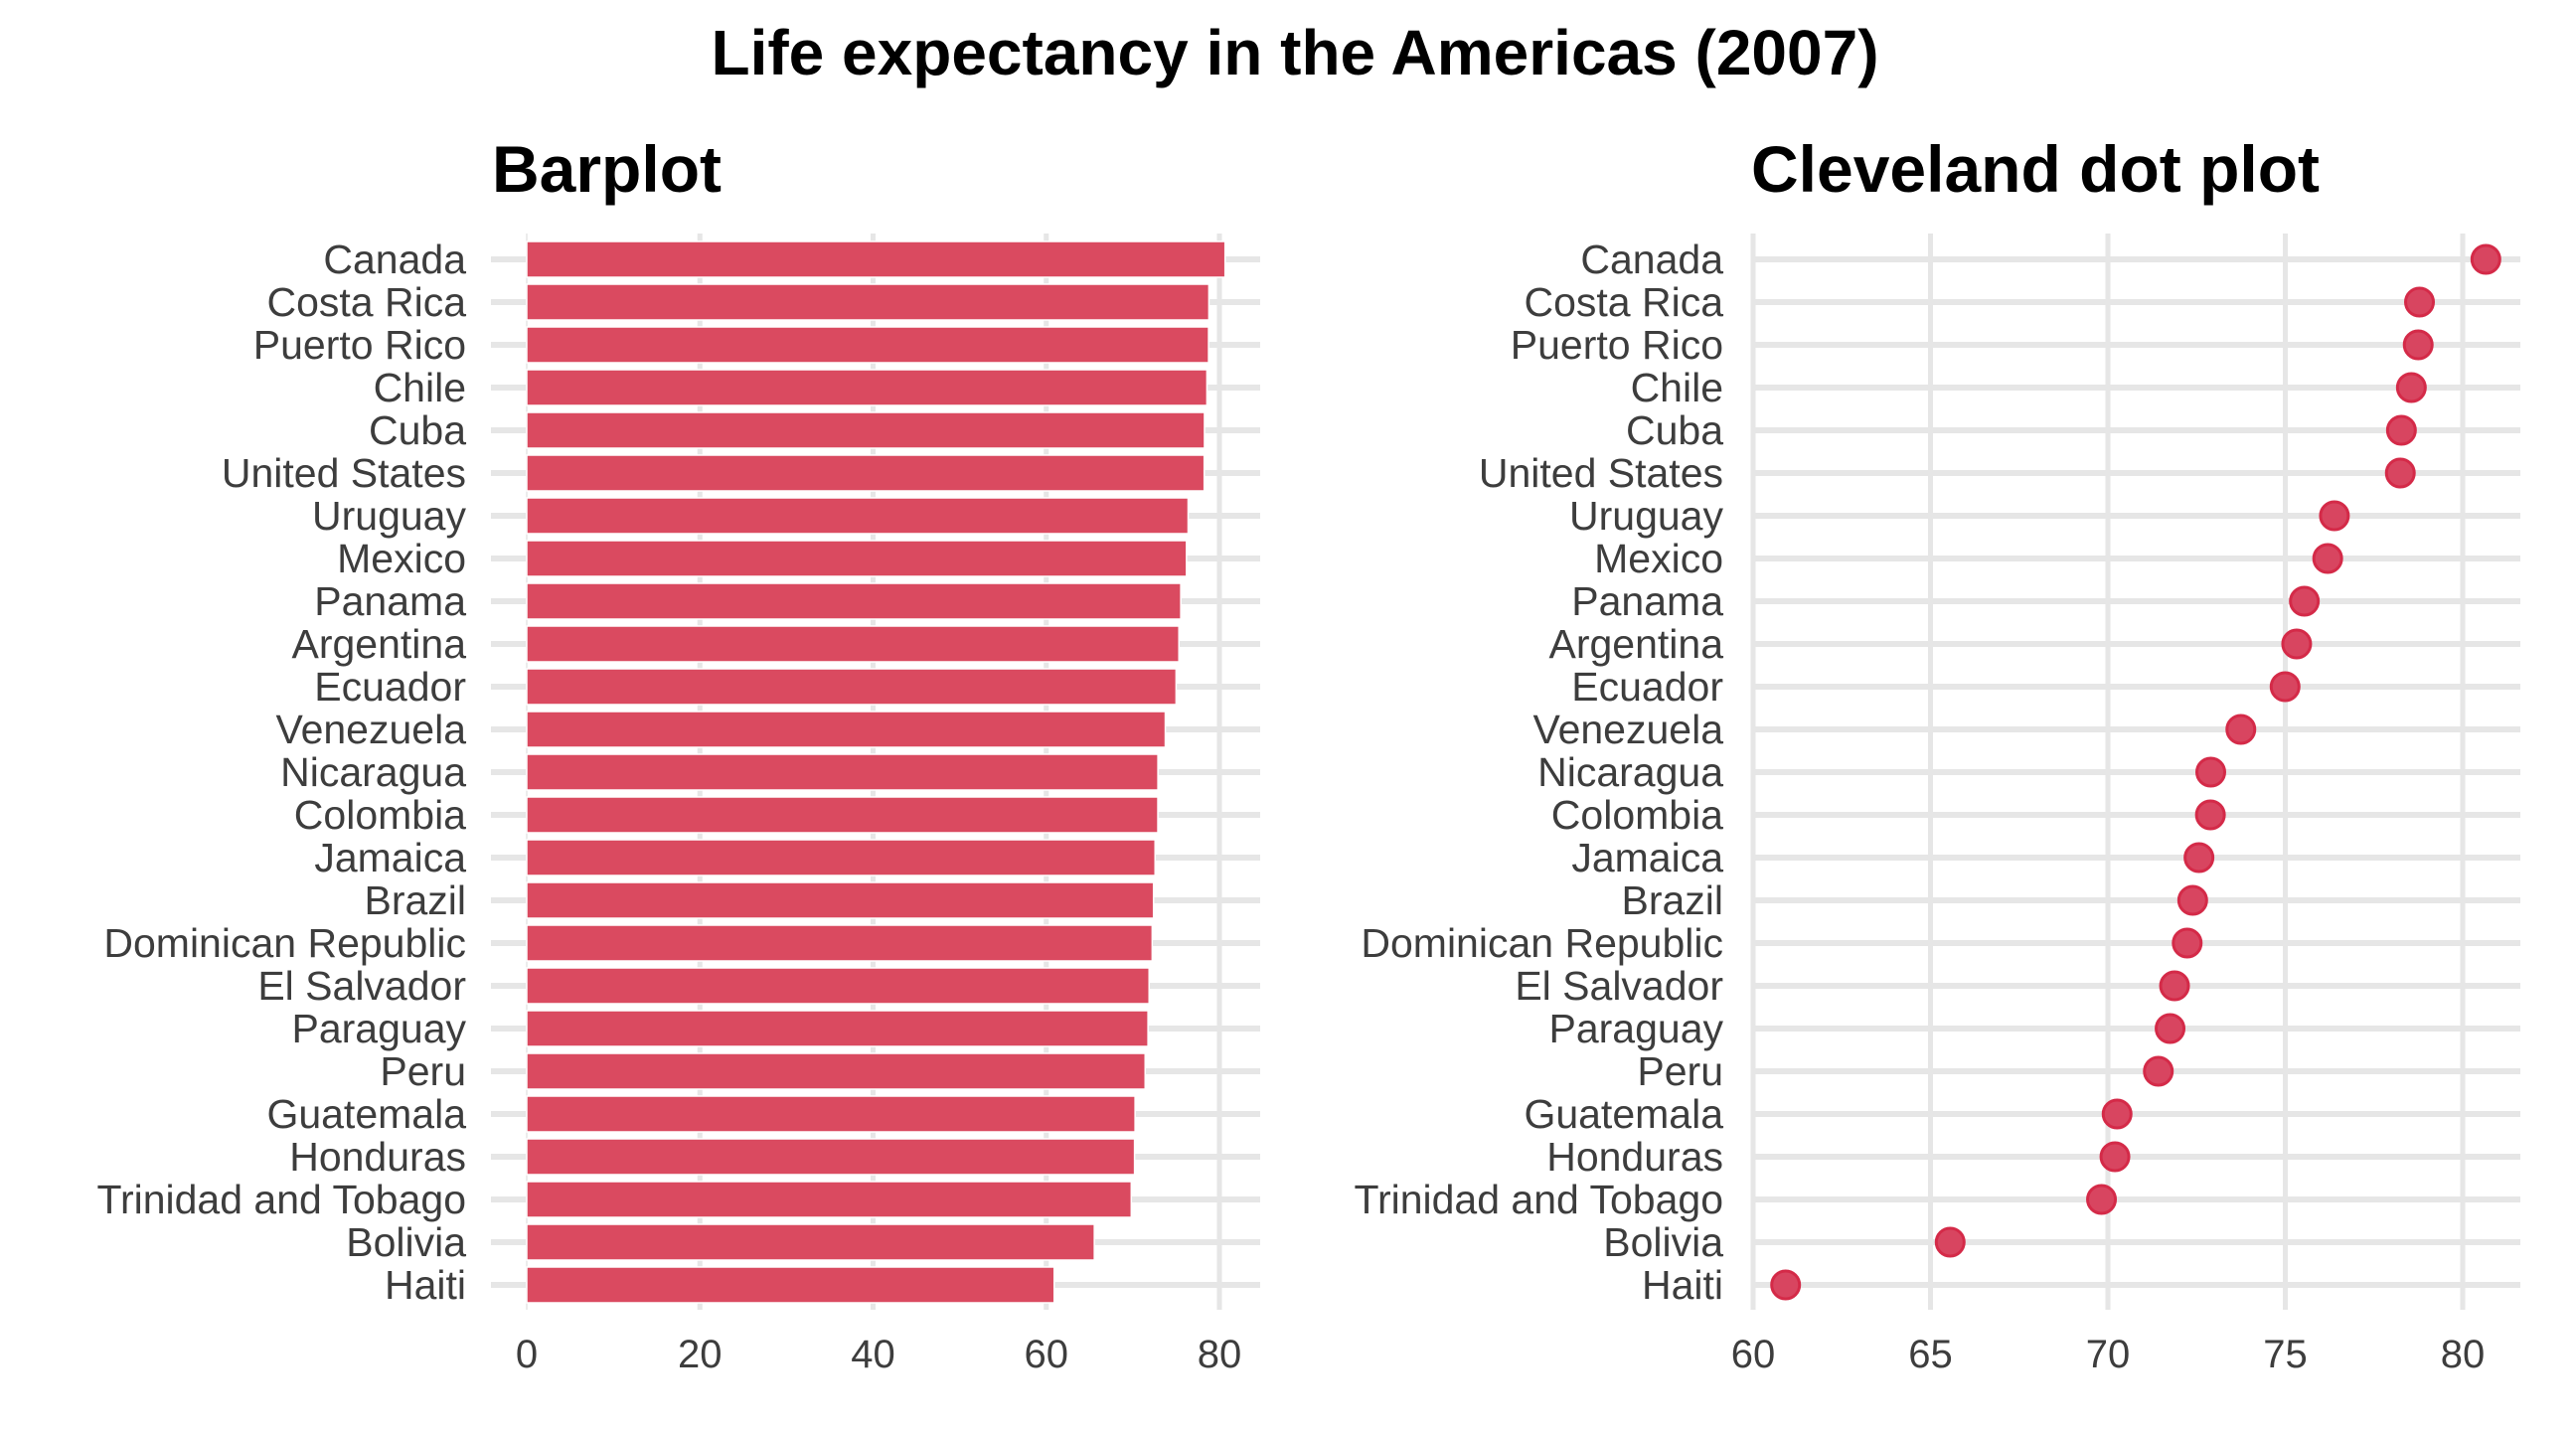  I want to click on dotplot-x-tick-label: 60, so click(1753, 1354).